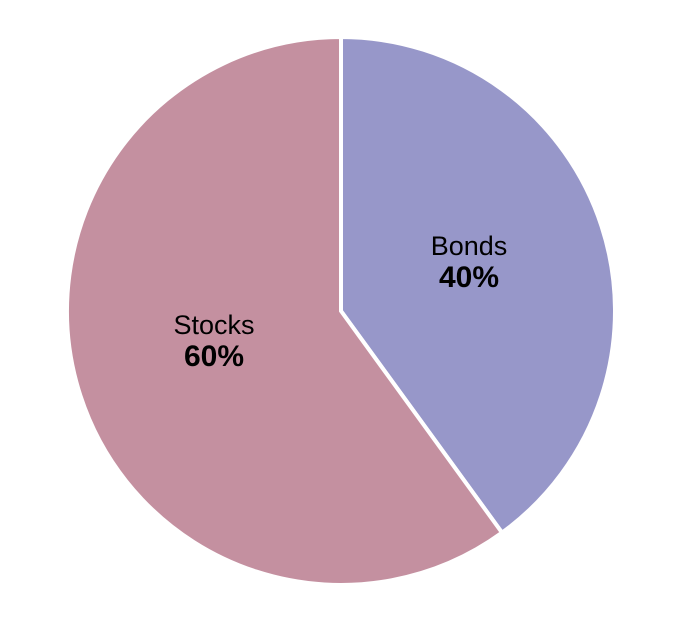 This screenshot has height=627, width=676. What do you see at coordinates (214, 356) in the screenshot?
I see `slice-value-stocks: 60%` at bounding box center [214, 356].